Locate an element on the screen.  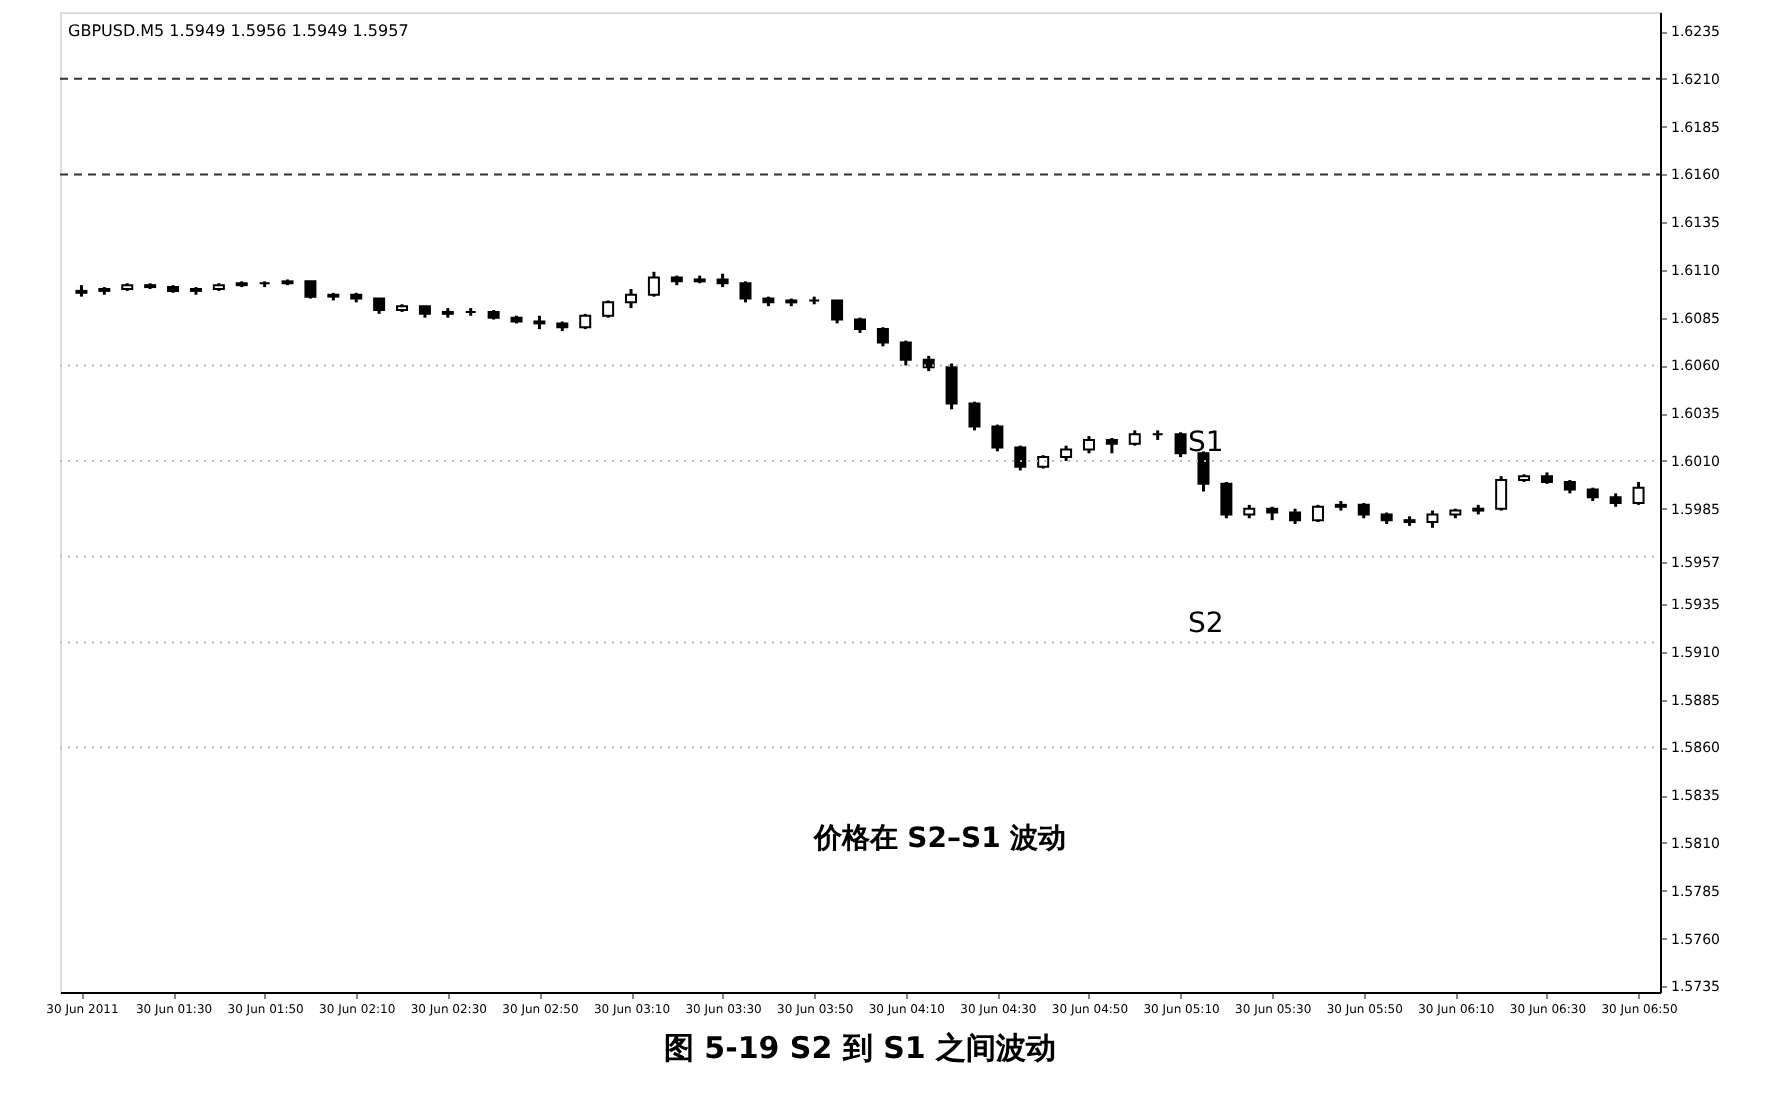
annotation: GBPUSD.M5 1.5949 1.5956 1.5949 1.5957 is located at coordinates (238, 31).